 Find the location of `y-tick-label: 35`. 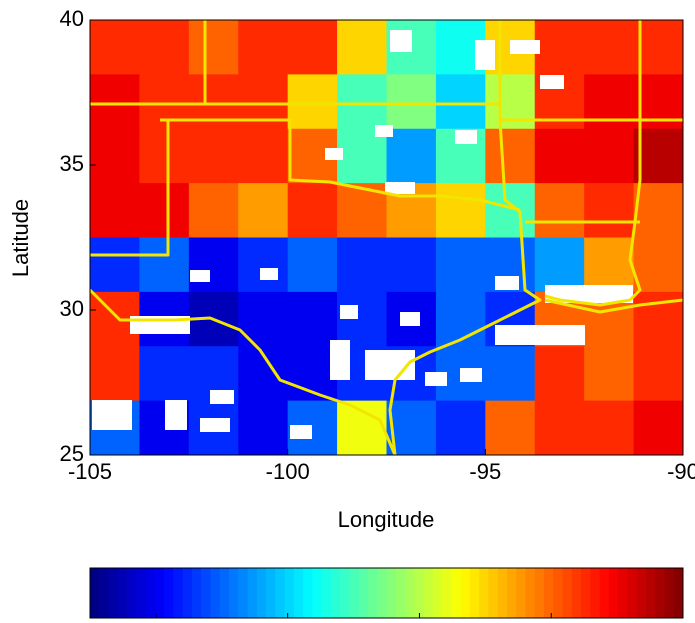

y-tick-label: 35 is located at coordinates (72, 163).